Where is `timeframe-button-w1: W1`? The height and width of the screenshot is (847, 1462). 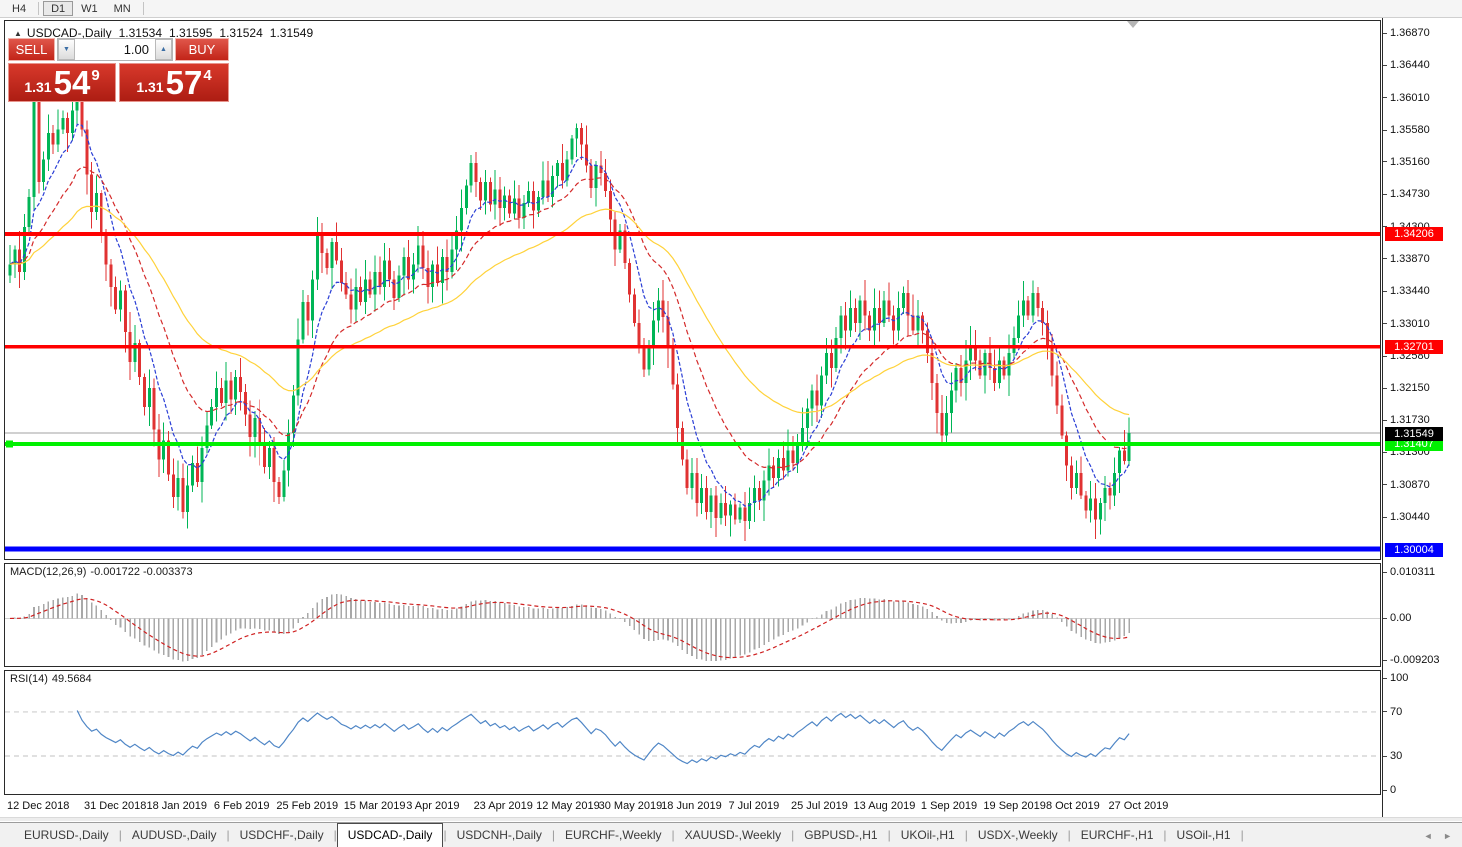 timeframe-button-w1: W1 is located at coordinates (89, 8).